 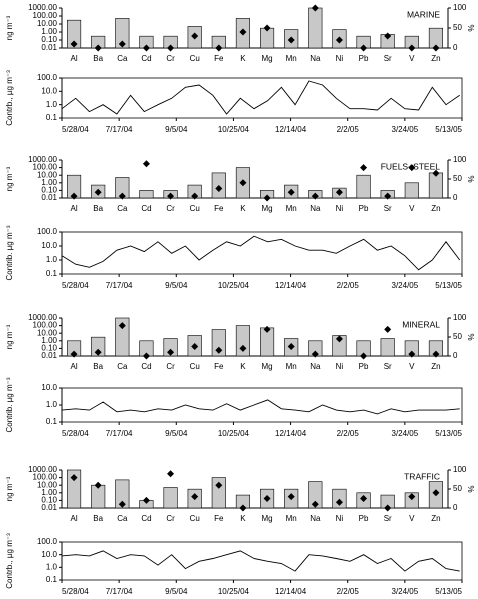 What do you see at coordinates (422, 476) in the screenshot?
I see `factor-label: TRAFFIC` at bounding box center [422, 476].